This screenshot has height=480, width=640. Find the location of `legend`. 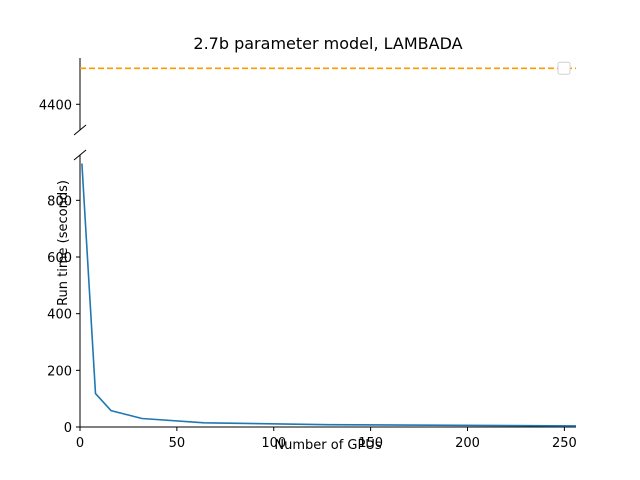

legend is located at coordinates (564, 68).